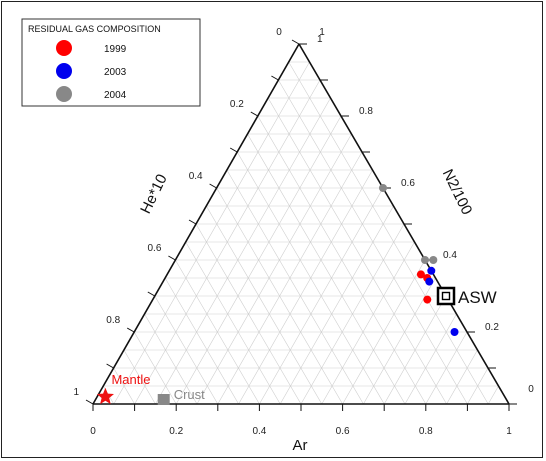 The height and width of the screenshot is (461, 546). What do you see at coordinates (531, 389) in the screenshot?
I see `right-corner-label: 0` at bounding box center [531, 389].